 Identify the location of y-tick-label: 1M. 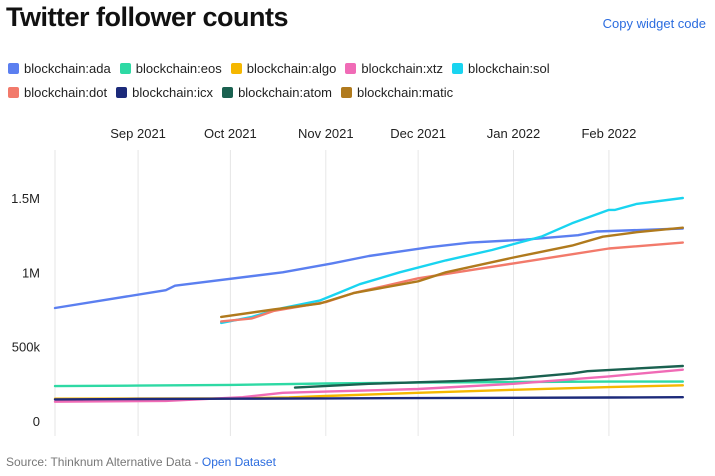
(31, 272).